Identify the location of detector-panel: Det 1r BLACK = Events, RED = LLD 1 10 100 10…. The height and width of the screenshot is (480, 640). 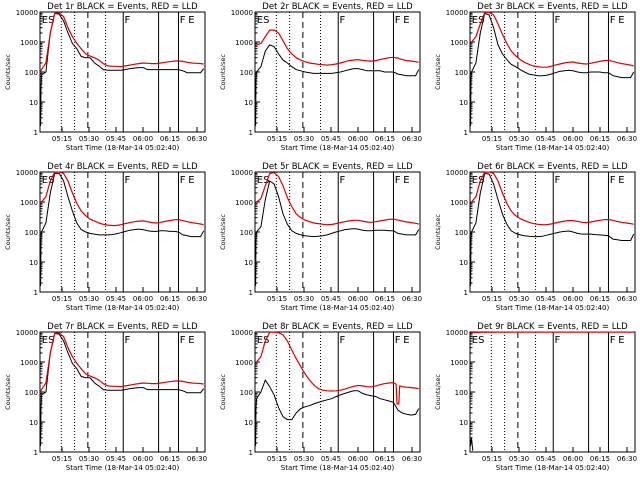
(105, 77).